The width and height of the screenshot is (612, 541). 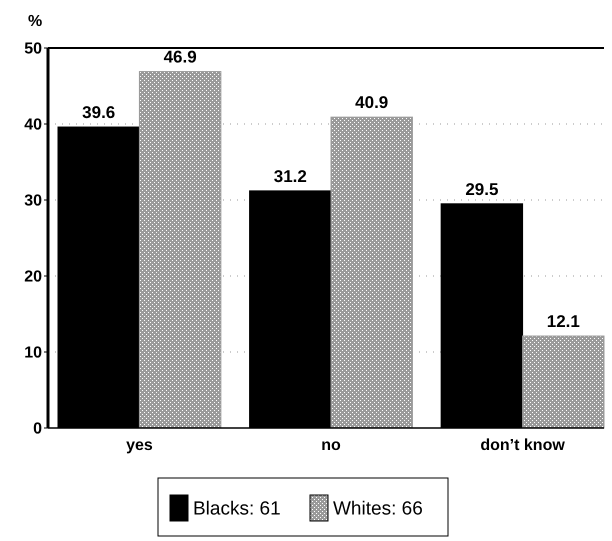 What do you see at coordinates (37, 429) in the screenshot?
I see `y-tick-label: 0` at bounding box center [37, 429].